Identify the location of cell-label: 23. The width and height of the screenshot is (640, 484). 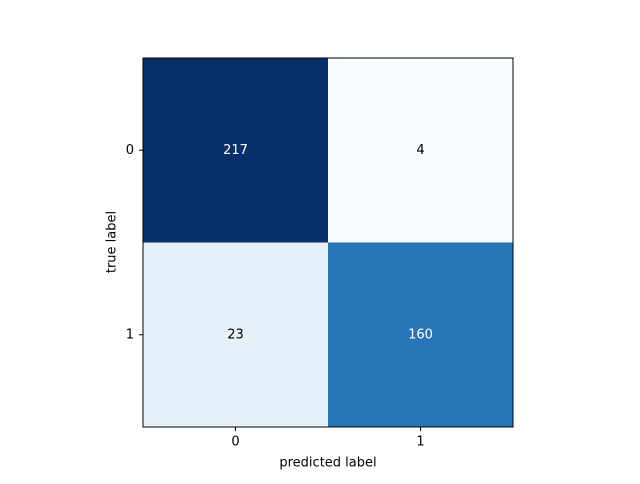
(235, 334).